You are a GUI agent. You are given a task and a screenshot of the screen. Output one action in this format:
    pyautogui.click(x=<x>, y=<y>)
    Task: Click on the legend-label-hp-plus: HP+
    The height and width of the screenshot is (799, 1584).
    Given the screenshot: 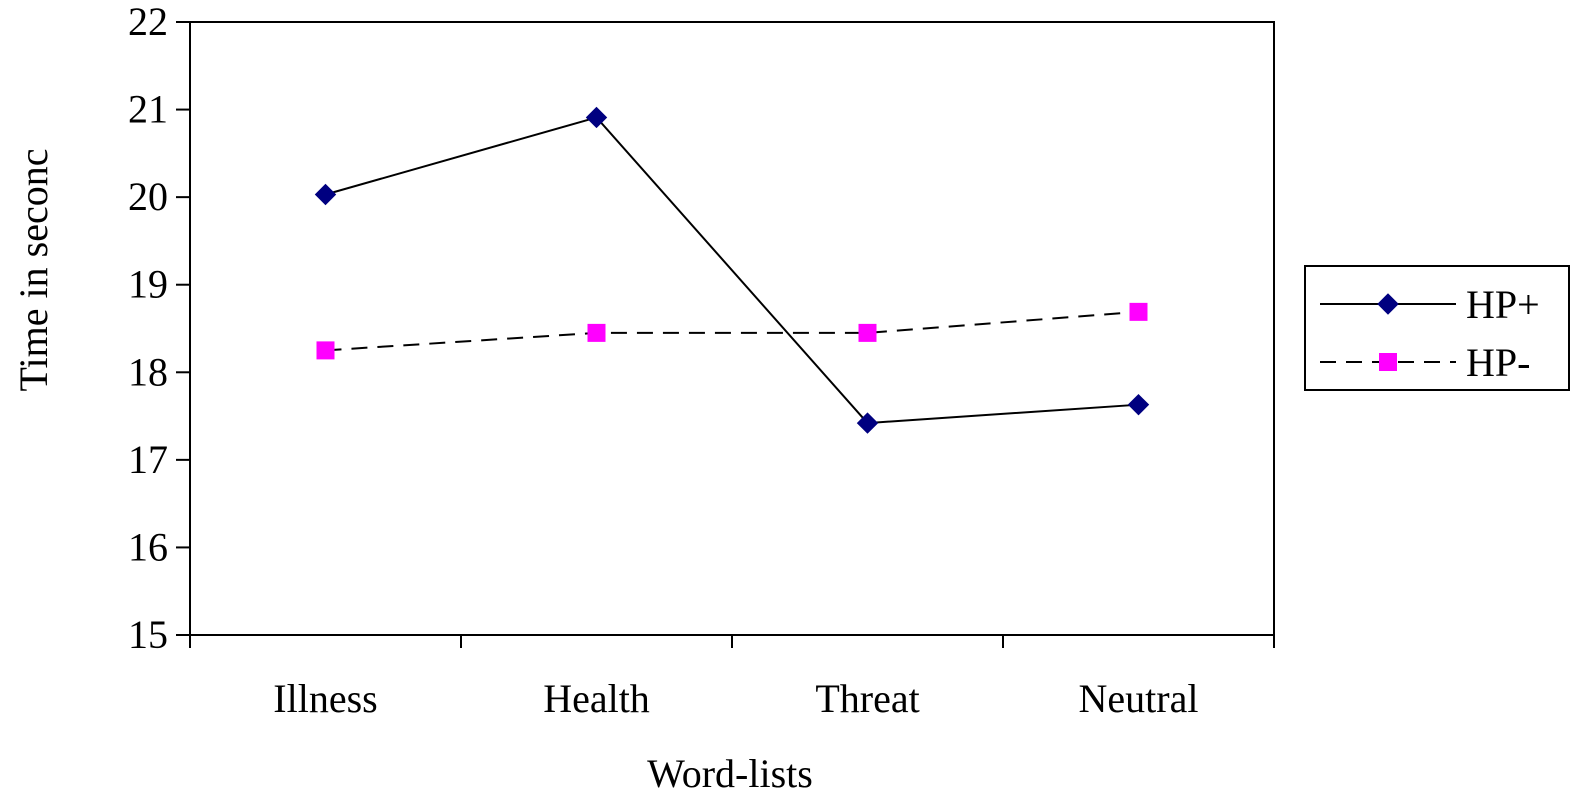 What is the action you would take?
    pyautogui.click(x=1503, y=304)
    